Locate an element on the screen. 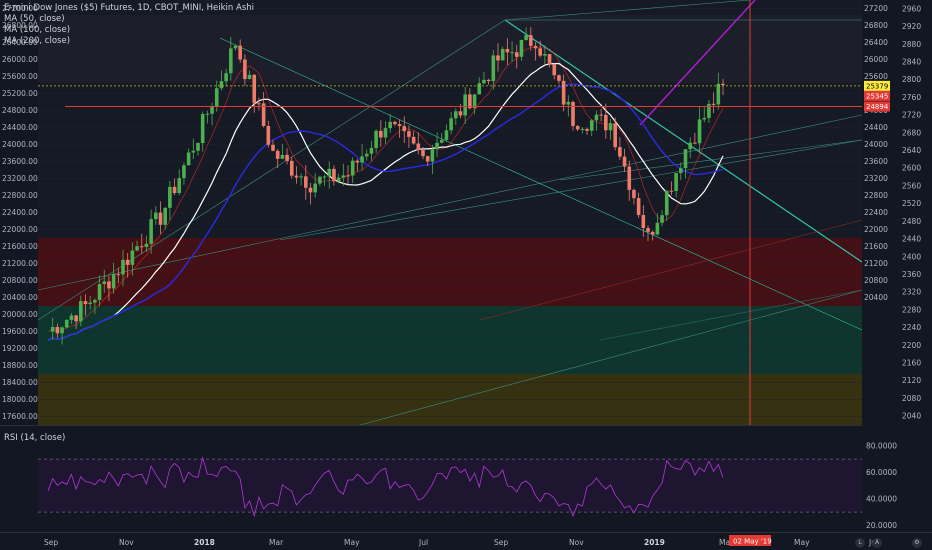  rsi-label: RSI (14, close) is located at coordinates (35, 438).